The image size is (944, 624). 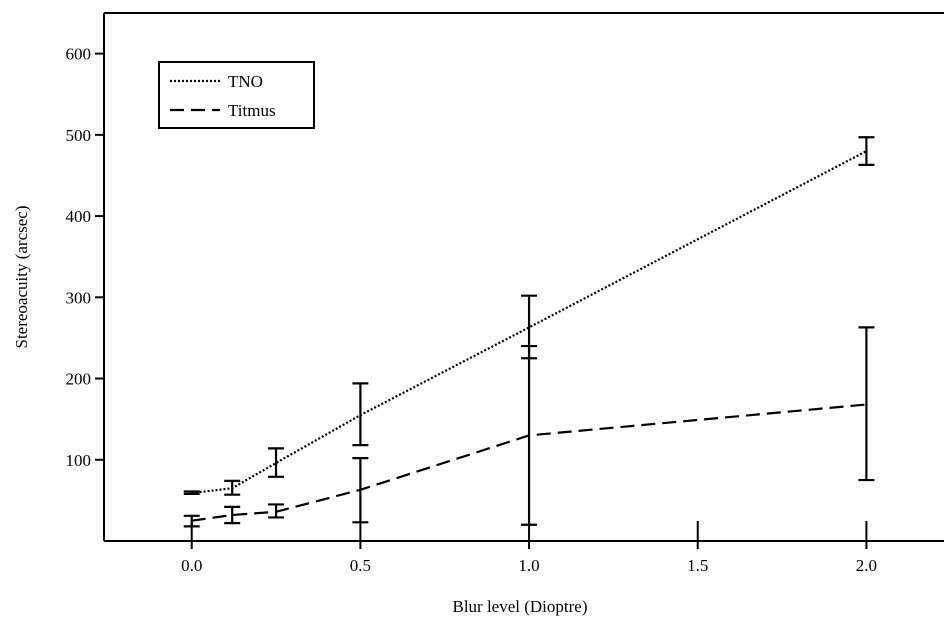 What do you see at coordinates (519, 606) in the screenshot?
I see `x-axis-title: Blur level (Dioptre)` at bounding box center [519, 606].